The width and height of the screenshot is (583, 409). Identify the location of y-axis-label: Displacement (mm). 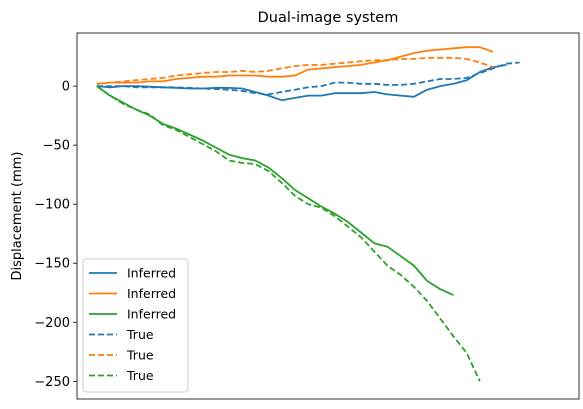
(17, 216).